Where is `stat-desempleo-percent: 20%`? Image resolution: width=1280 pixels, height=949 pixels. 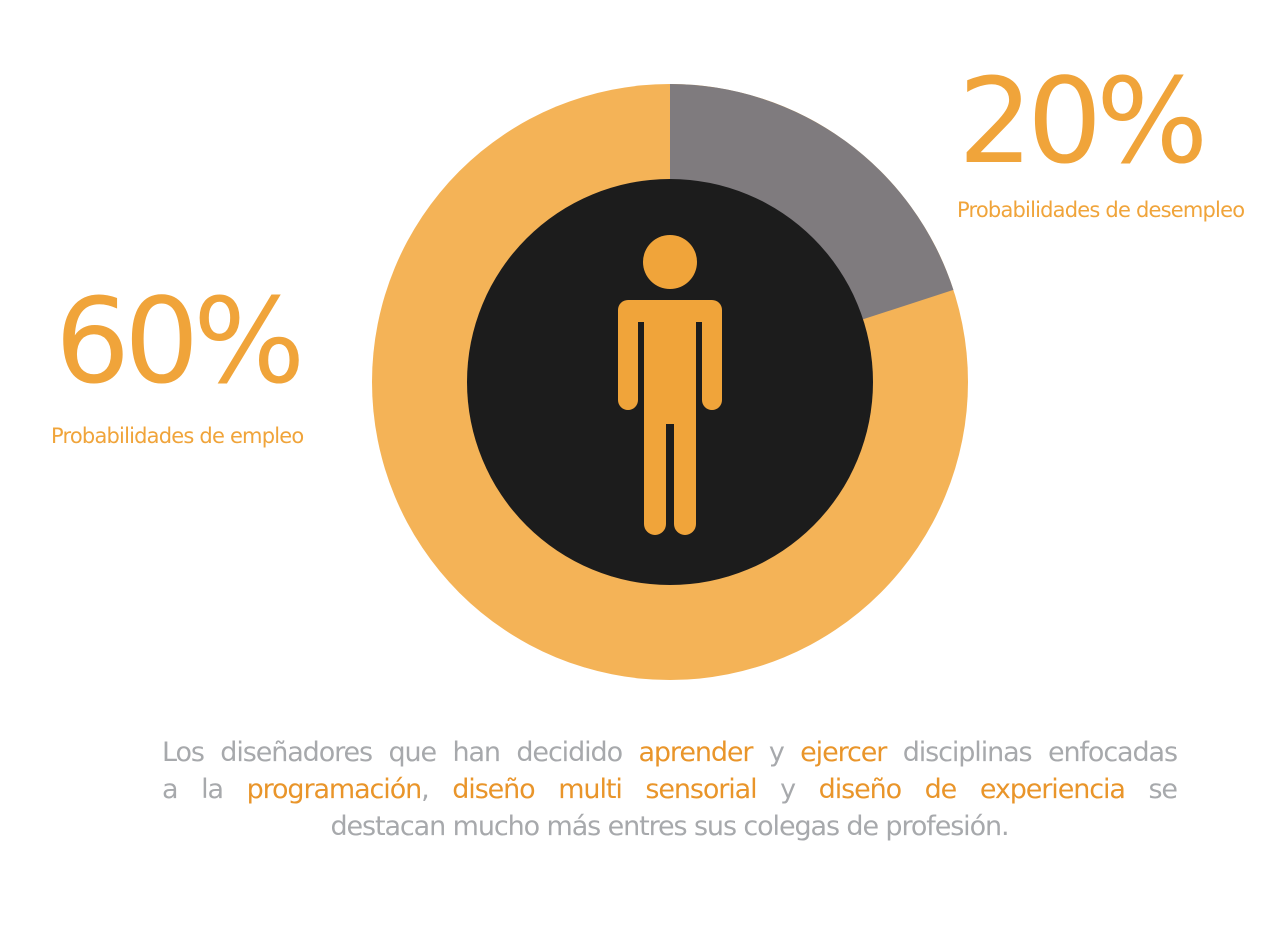
stat-desempleo-percent: 20% is located at coordinates (1080, 121).